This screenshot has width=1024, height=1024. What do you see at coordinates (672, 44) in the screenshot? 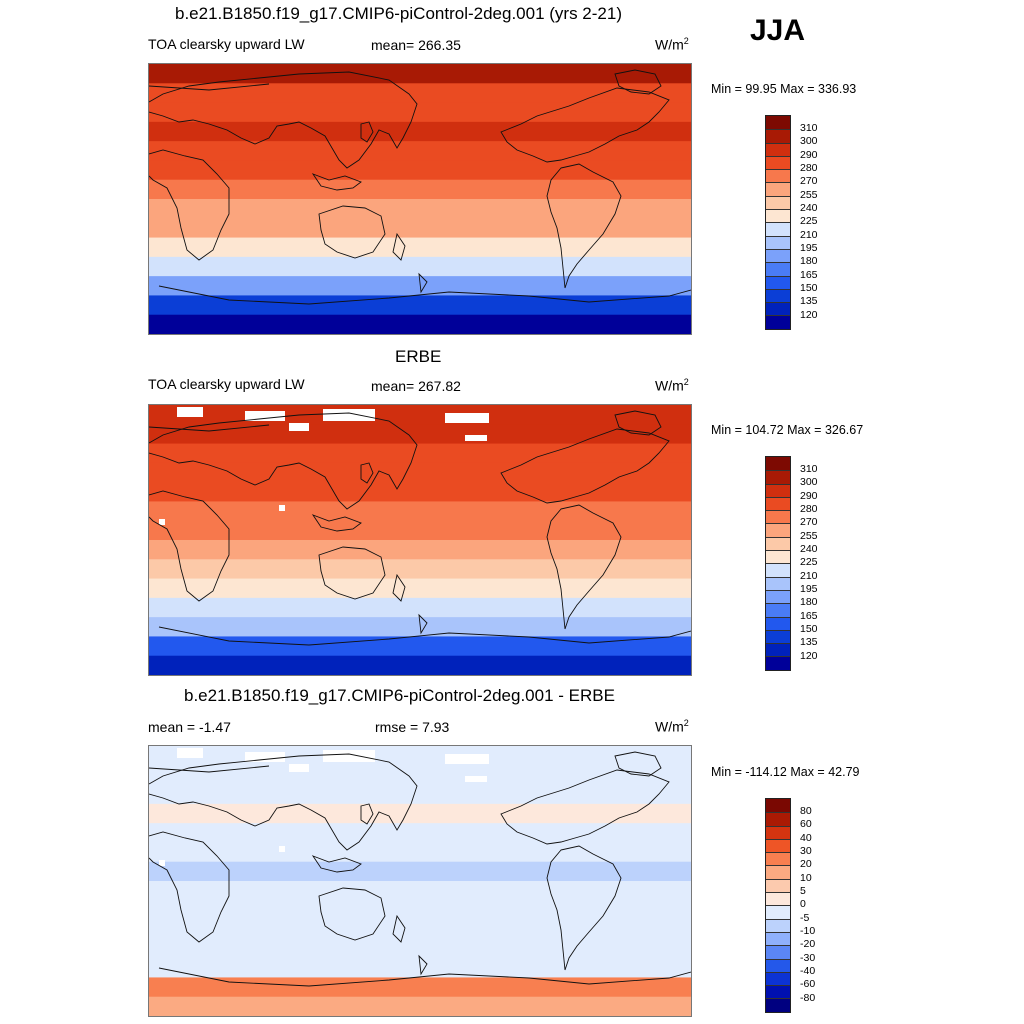
I see `panel1-units: W/m2` at bounding box center [672, 44].